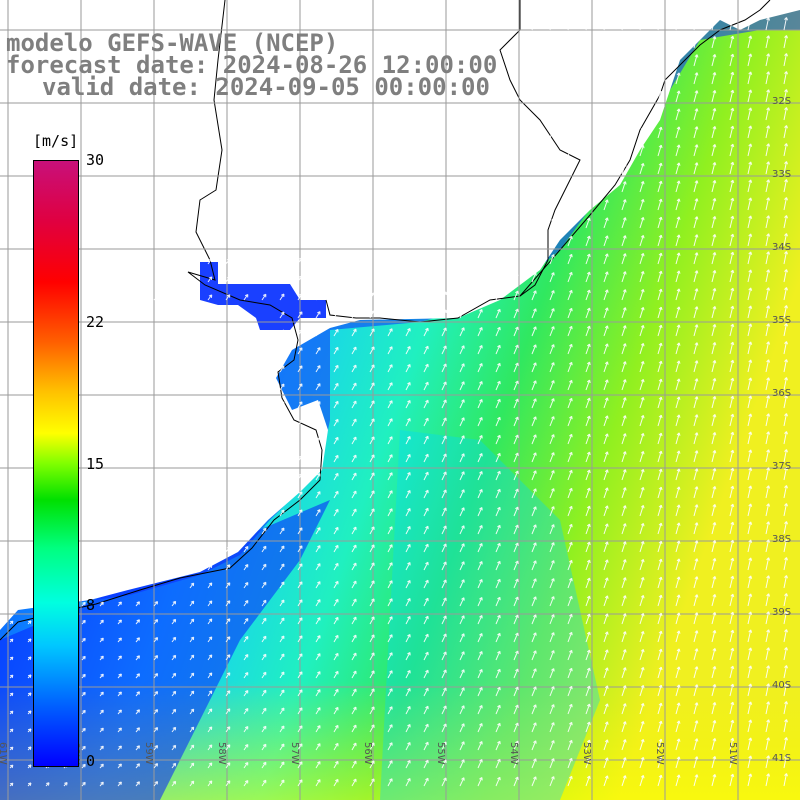  Describe the element at coordinates (221, 753) in the screenshot. I see `lon-label: 58W` at that location.